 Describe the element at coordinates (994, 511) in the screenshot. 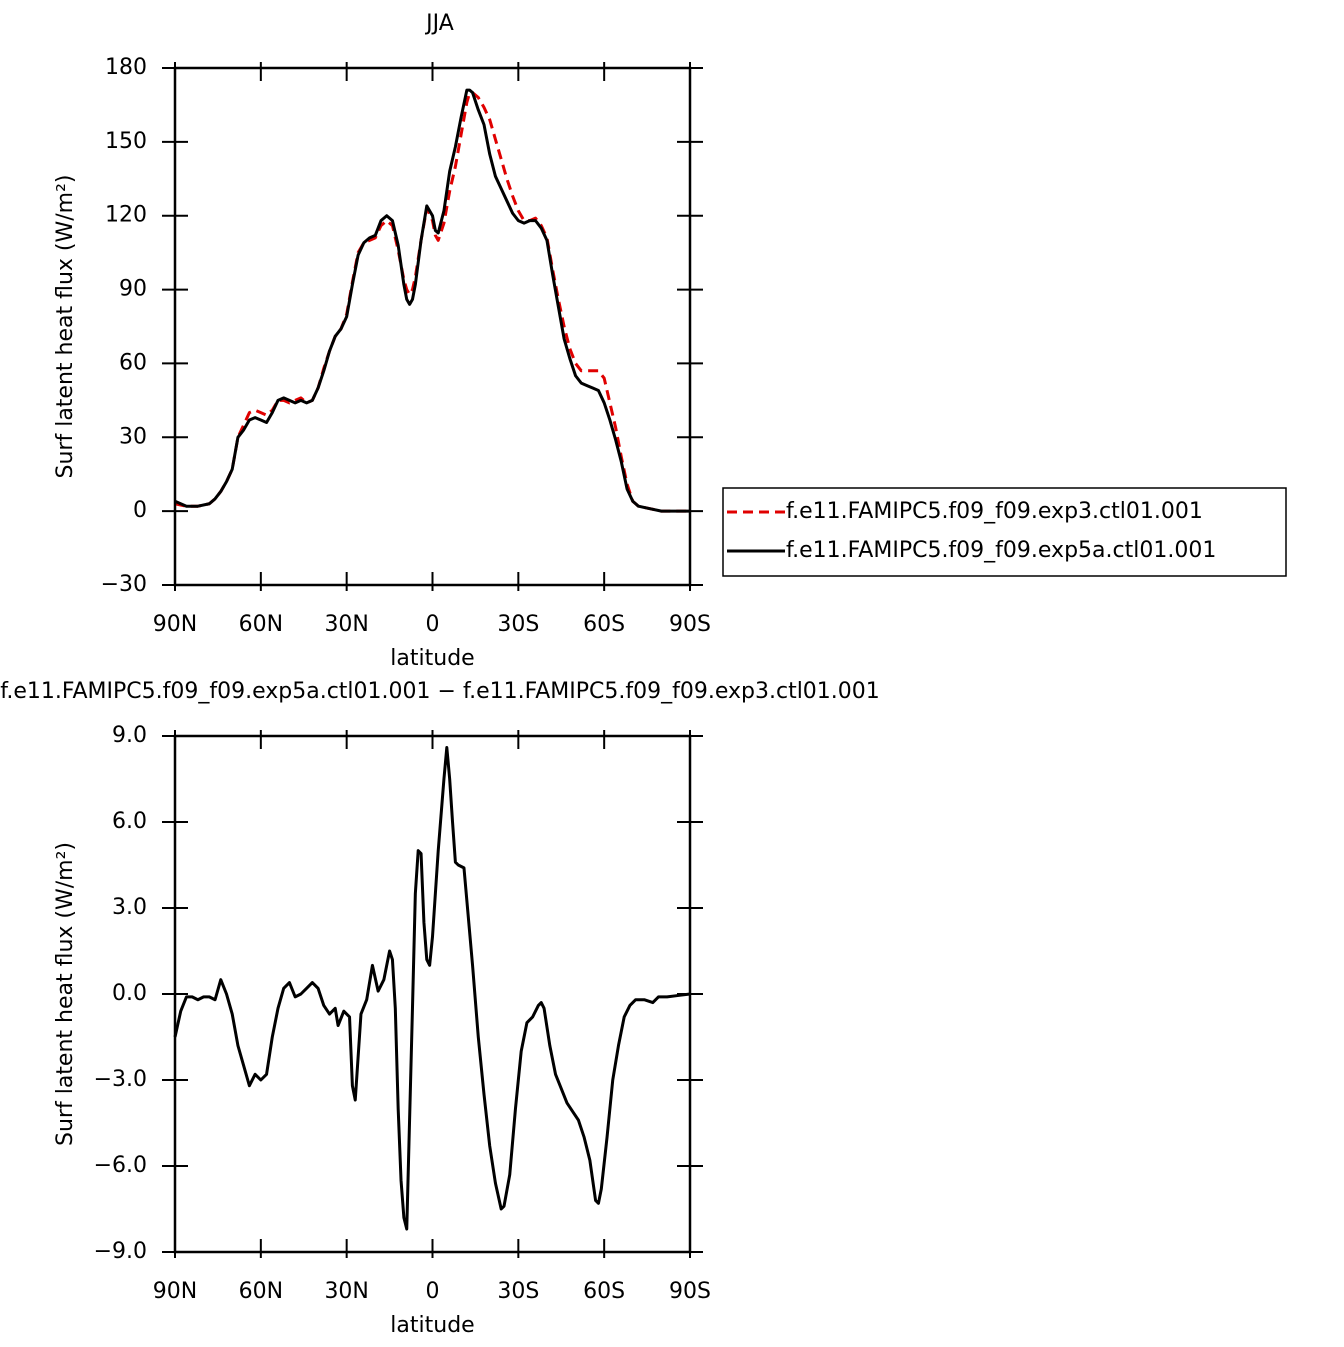

I see `legend-label: f.e11.FAMIPC5.f09_f09.exp3.ctl01.001` at that location.